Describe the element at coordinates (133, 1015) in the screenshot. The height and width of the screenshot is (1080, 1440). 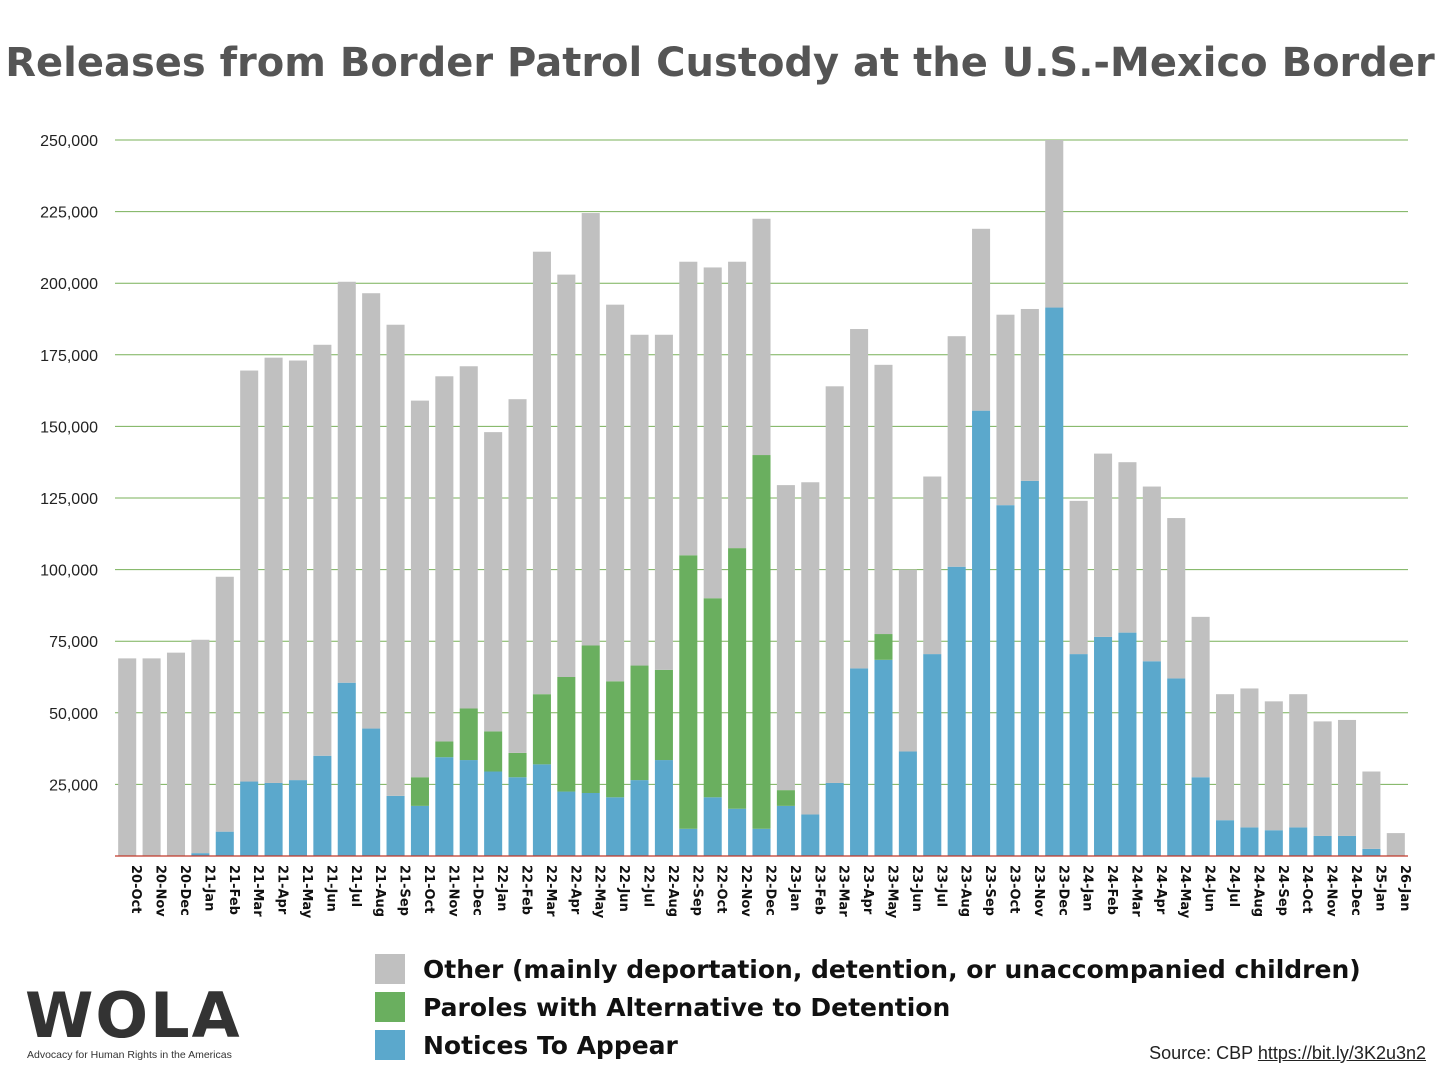
I see `logo-wordmark: WOLA` at that location.